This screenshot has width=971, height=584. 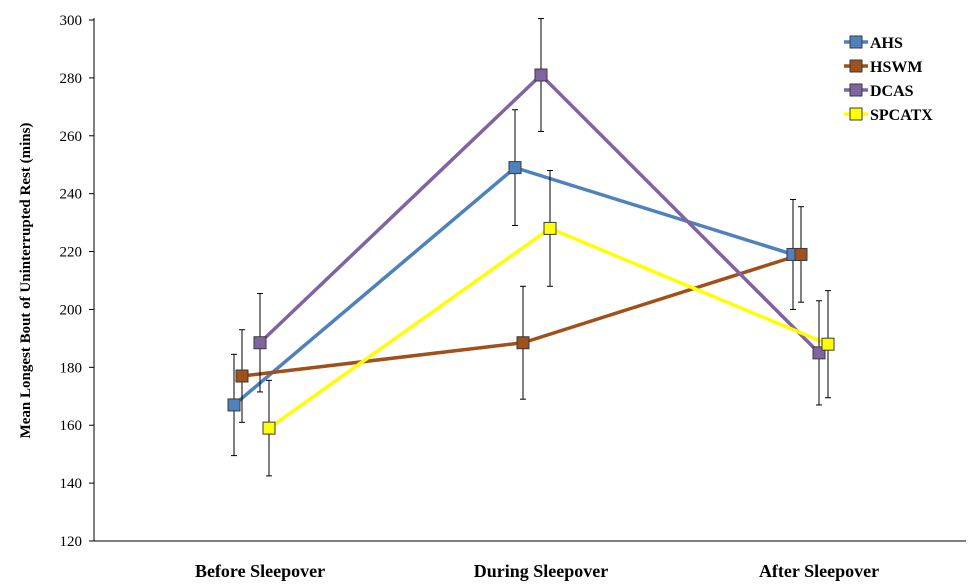 What do you see at coordinates (71, 79) in the screenshot?
I see `y-tick-label: 280` at bounding box center [71, 79].